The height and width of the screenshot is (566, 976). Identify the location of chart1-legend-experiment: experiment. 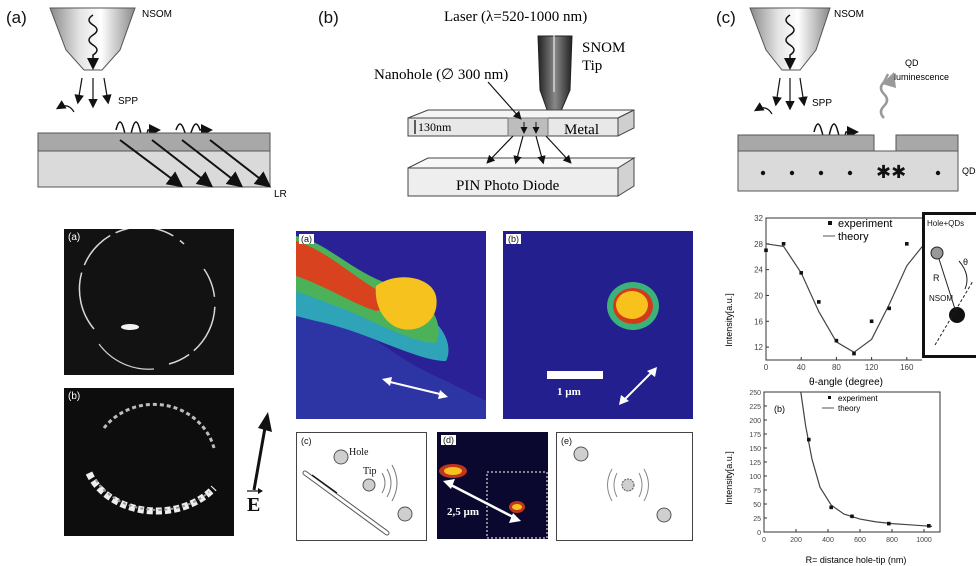
(865, 224).